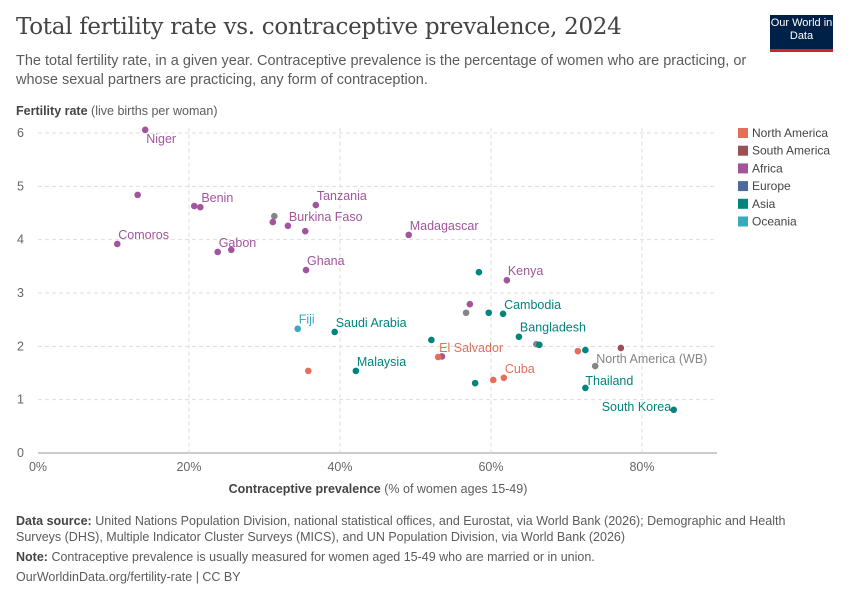 The height and width of the screenshot is (600, 850). Describe the element at coordinates (217, 198) in the screenshot. I see `data-point-label: Benin` at that location.